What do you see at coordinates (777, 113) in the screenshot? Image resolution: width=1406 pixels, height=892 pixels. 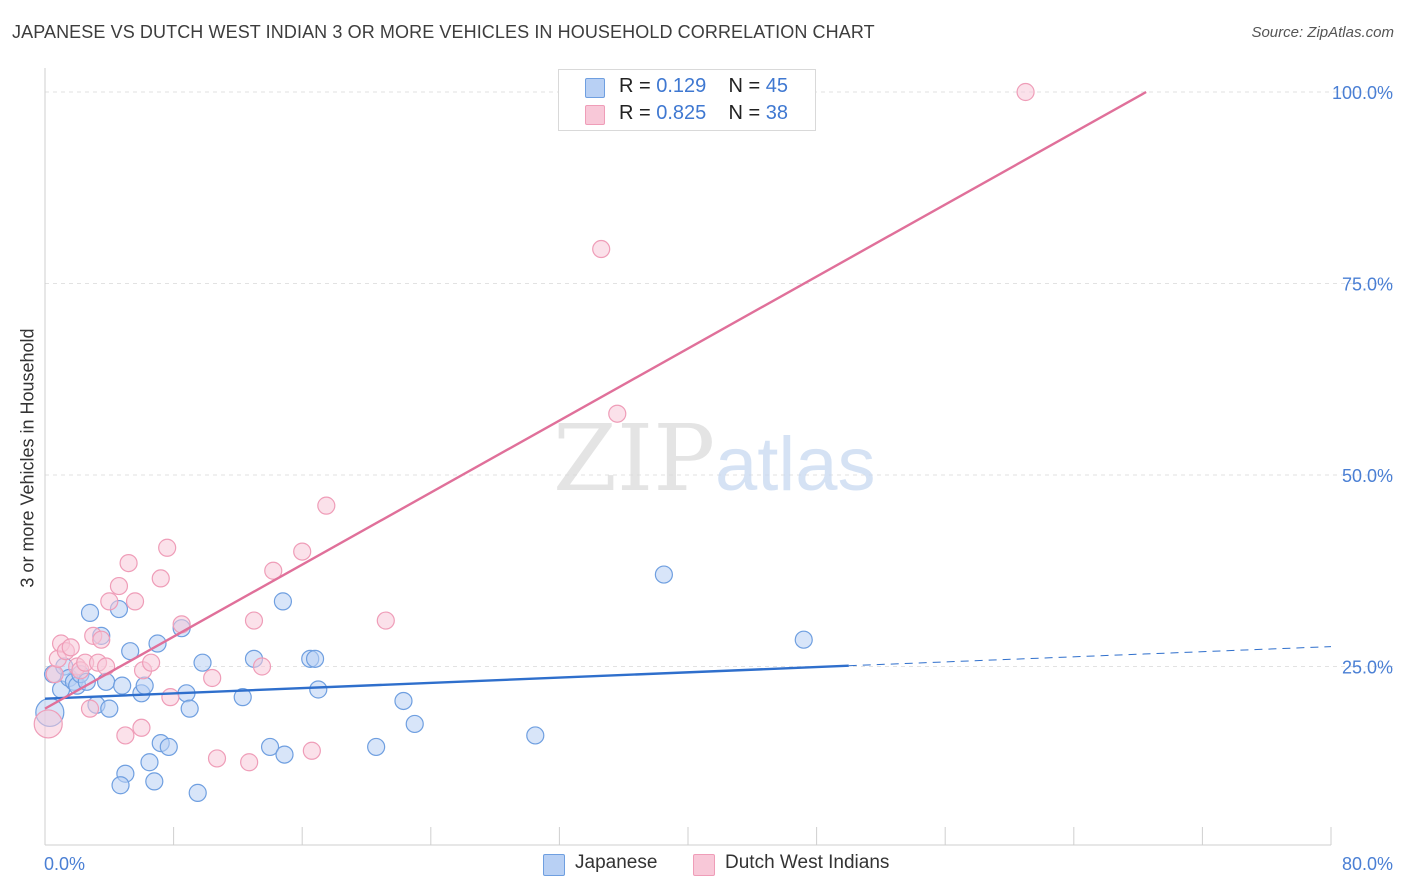 I see `legend-n-value-dutch-west-indians: 38` at bounding box center [777, 113].